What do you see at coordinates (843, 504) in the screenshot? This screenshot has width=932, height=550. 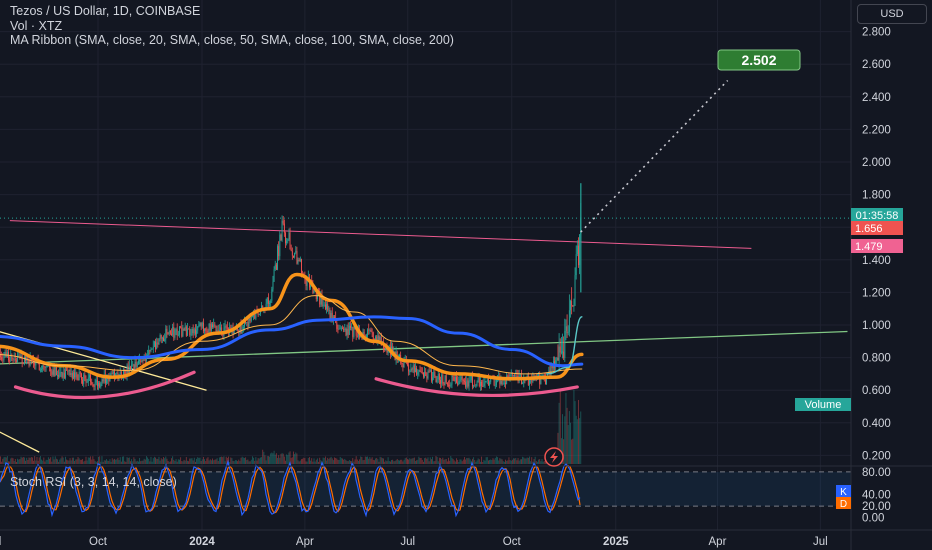 I see `stoch-d-label: D` at bounding box center [843, 504].